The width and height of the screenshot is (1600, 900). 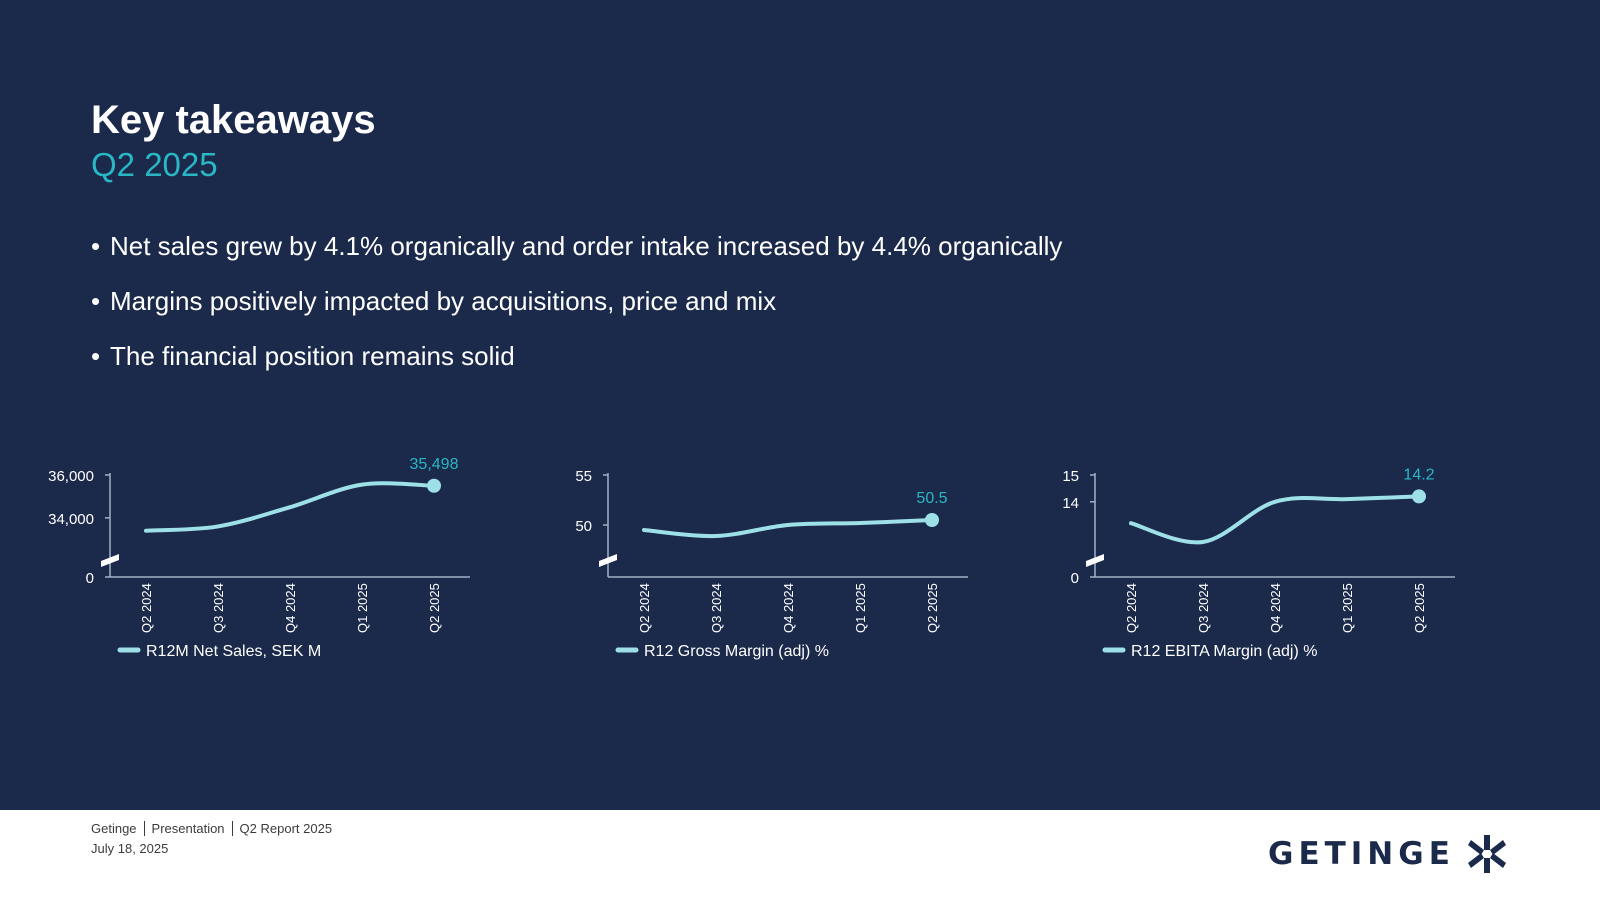 What do you see at coordinates (931, 498) in the screenshot?
I see `end-value-label: 50.5` at bounding box center [931, 498].